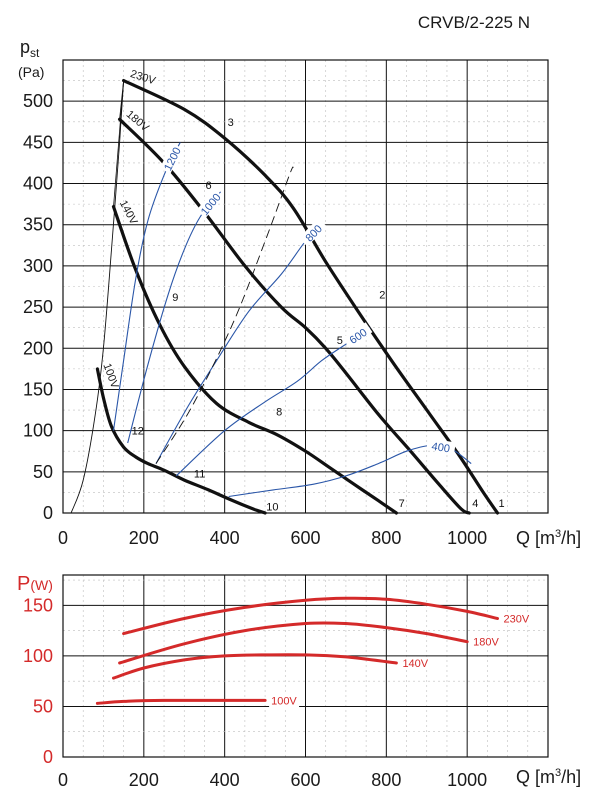 The image size is (601, 807). What do you see at coordinates (208, 186) in the screenshot?
I see `point-label: 6` at bounding box center [208, 186].